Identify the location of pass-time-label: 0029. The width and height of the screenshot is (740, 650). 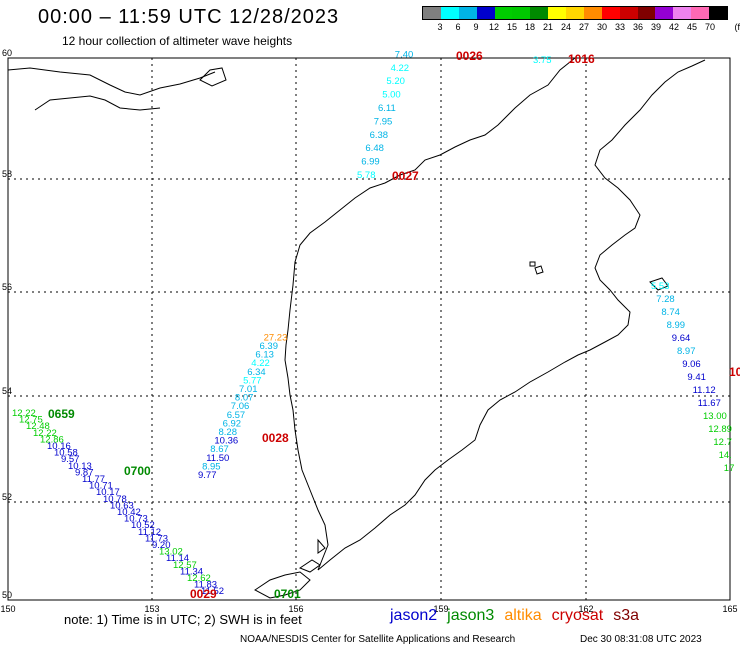
(203, 594).